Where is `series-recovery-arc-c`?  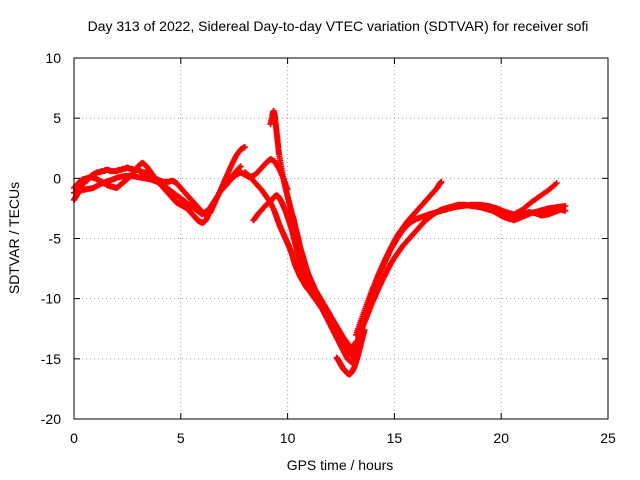
series-recovery-arc-c is located at coordinates (460, 252).